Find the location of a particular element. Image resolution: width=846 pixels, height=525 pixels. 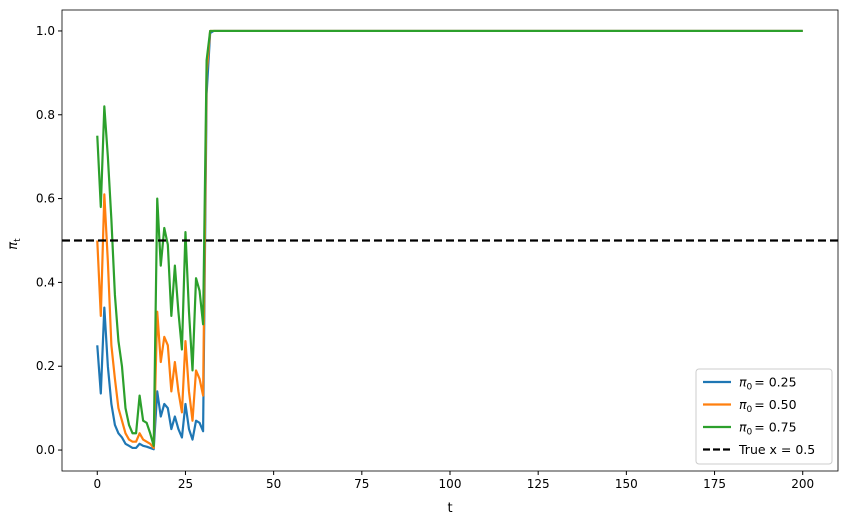

y-tick-label: 0.8 is located at coordinates (45, 115).